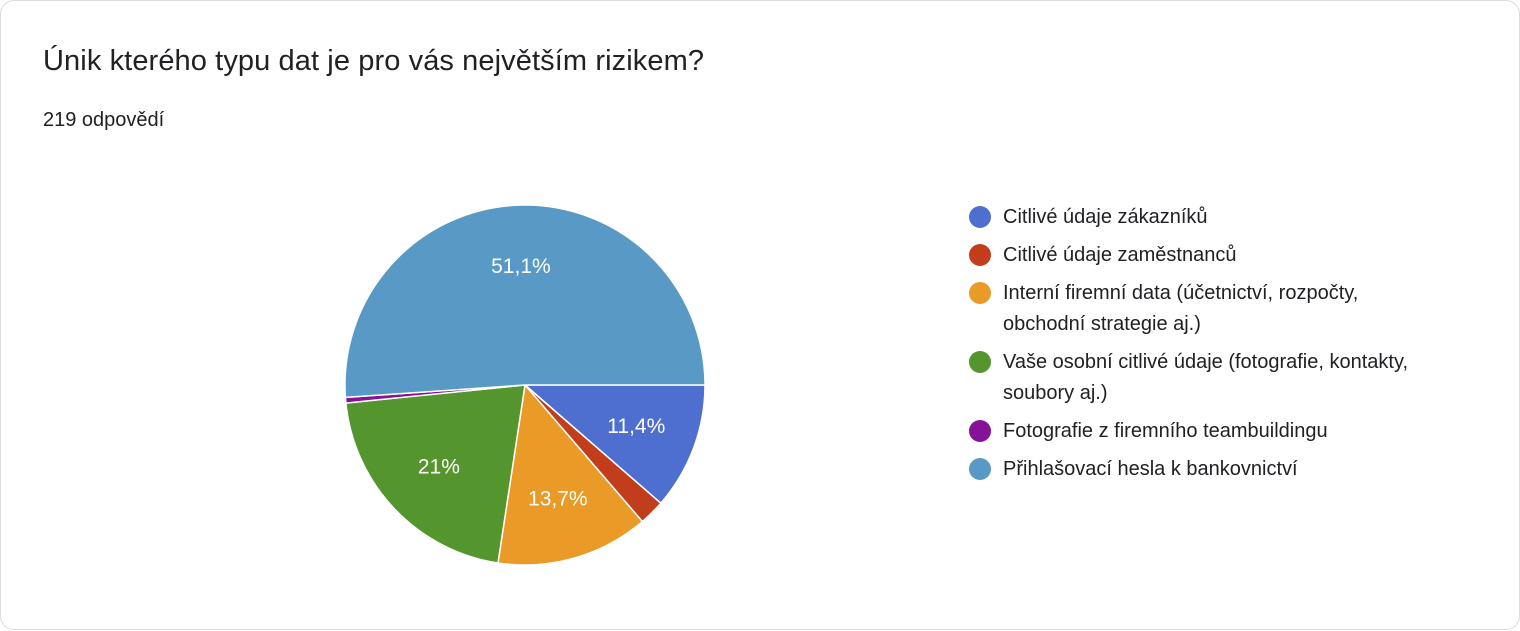 This screenshot has width=1520, height=631. I want to click on pie-slice-label-6: 51,1%, so click(521, 266).